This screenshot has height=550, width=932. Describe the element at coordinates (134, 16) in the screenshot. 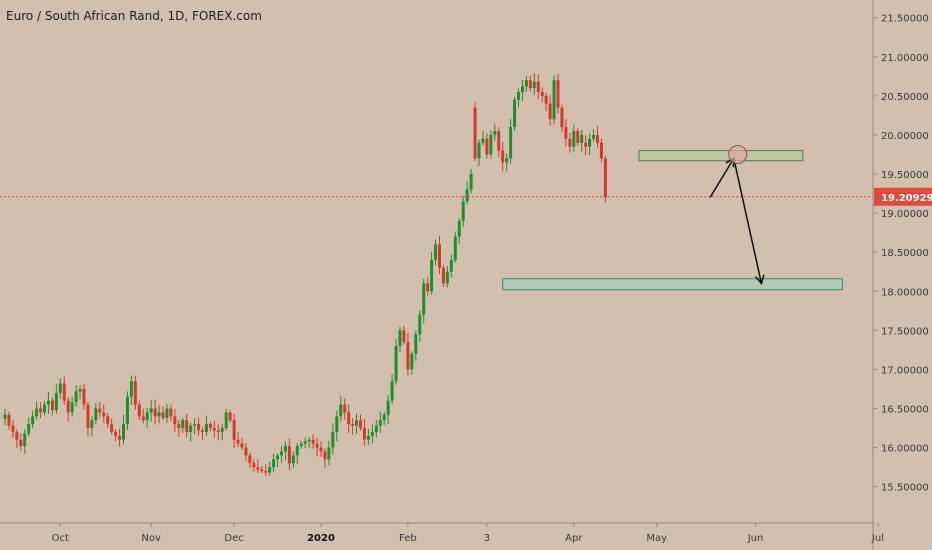

I see `chart-title: Euro / South African Rand, 1D, FOREX.com` at that location.